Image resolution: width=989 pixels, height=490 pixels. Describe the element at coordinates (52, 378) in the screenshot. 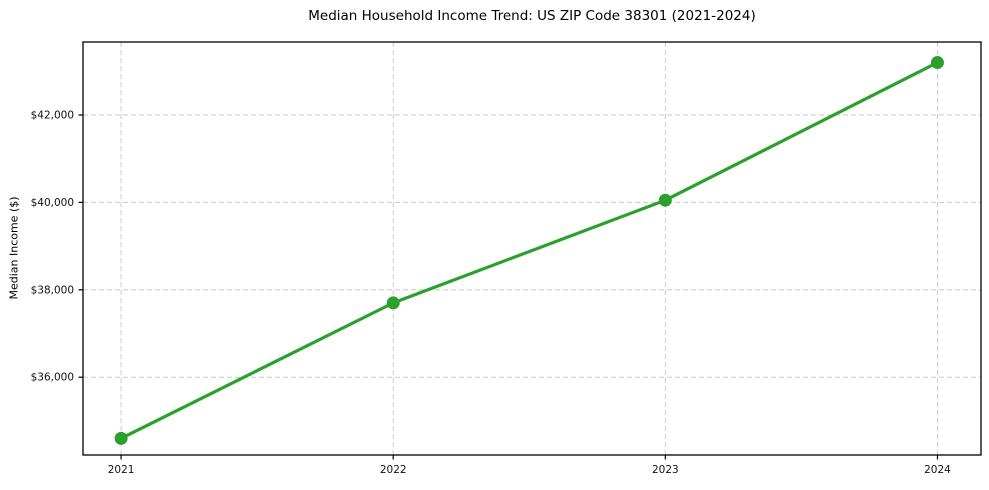

I see `y-tick-label: $36,000` at that location.